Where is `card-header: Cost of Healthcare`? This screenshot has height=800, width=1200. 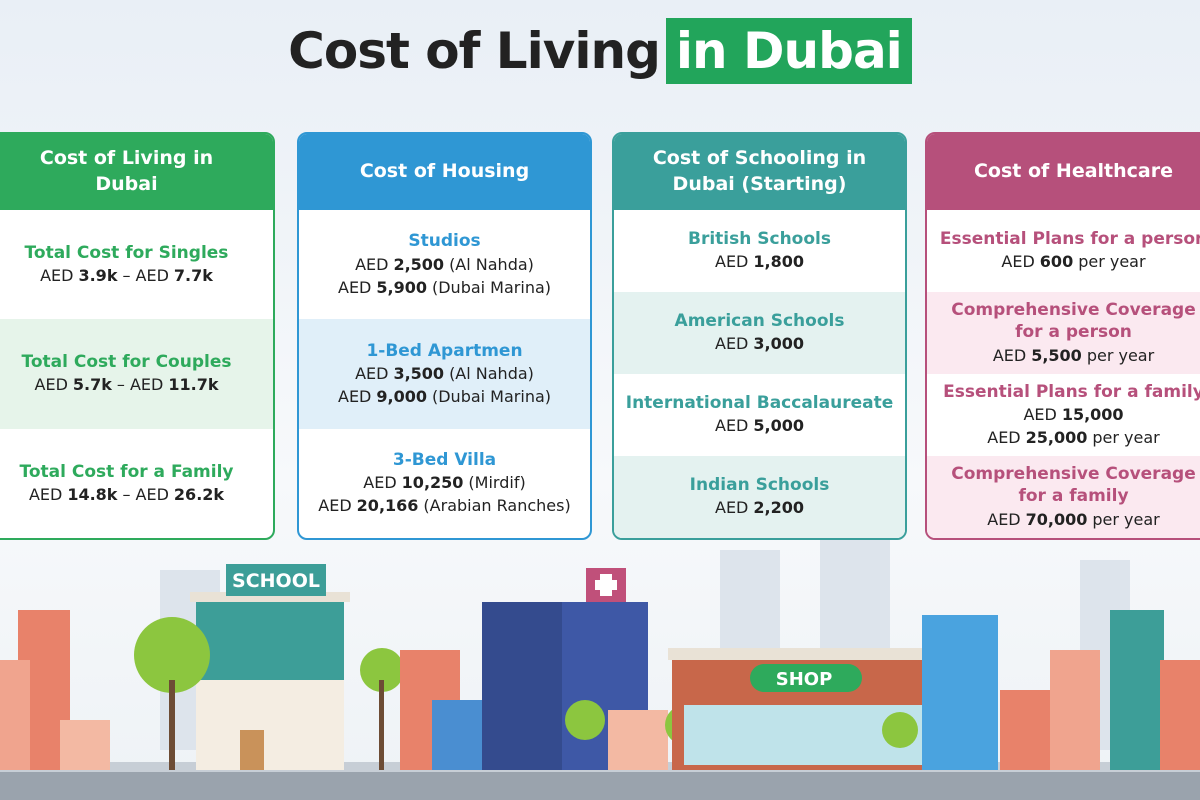 card-header: Cost of Healthcare is located at coordinates (1063, 172).